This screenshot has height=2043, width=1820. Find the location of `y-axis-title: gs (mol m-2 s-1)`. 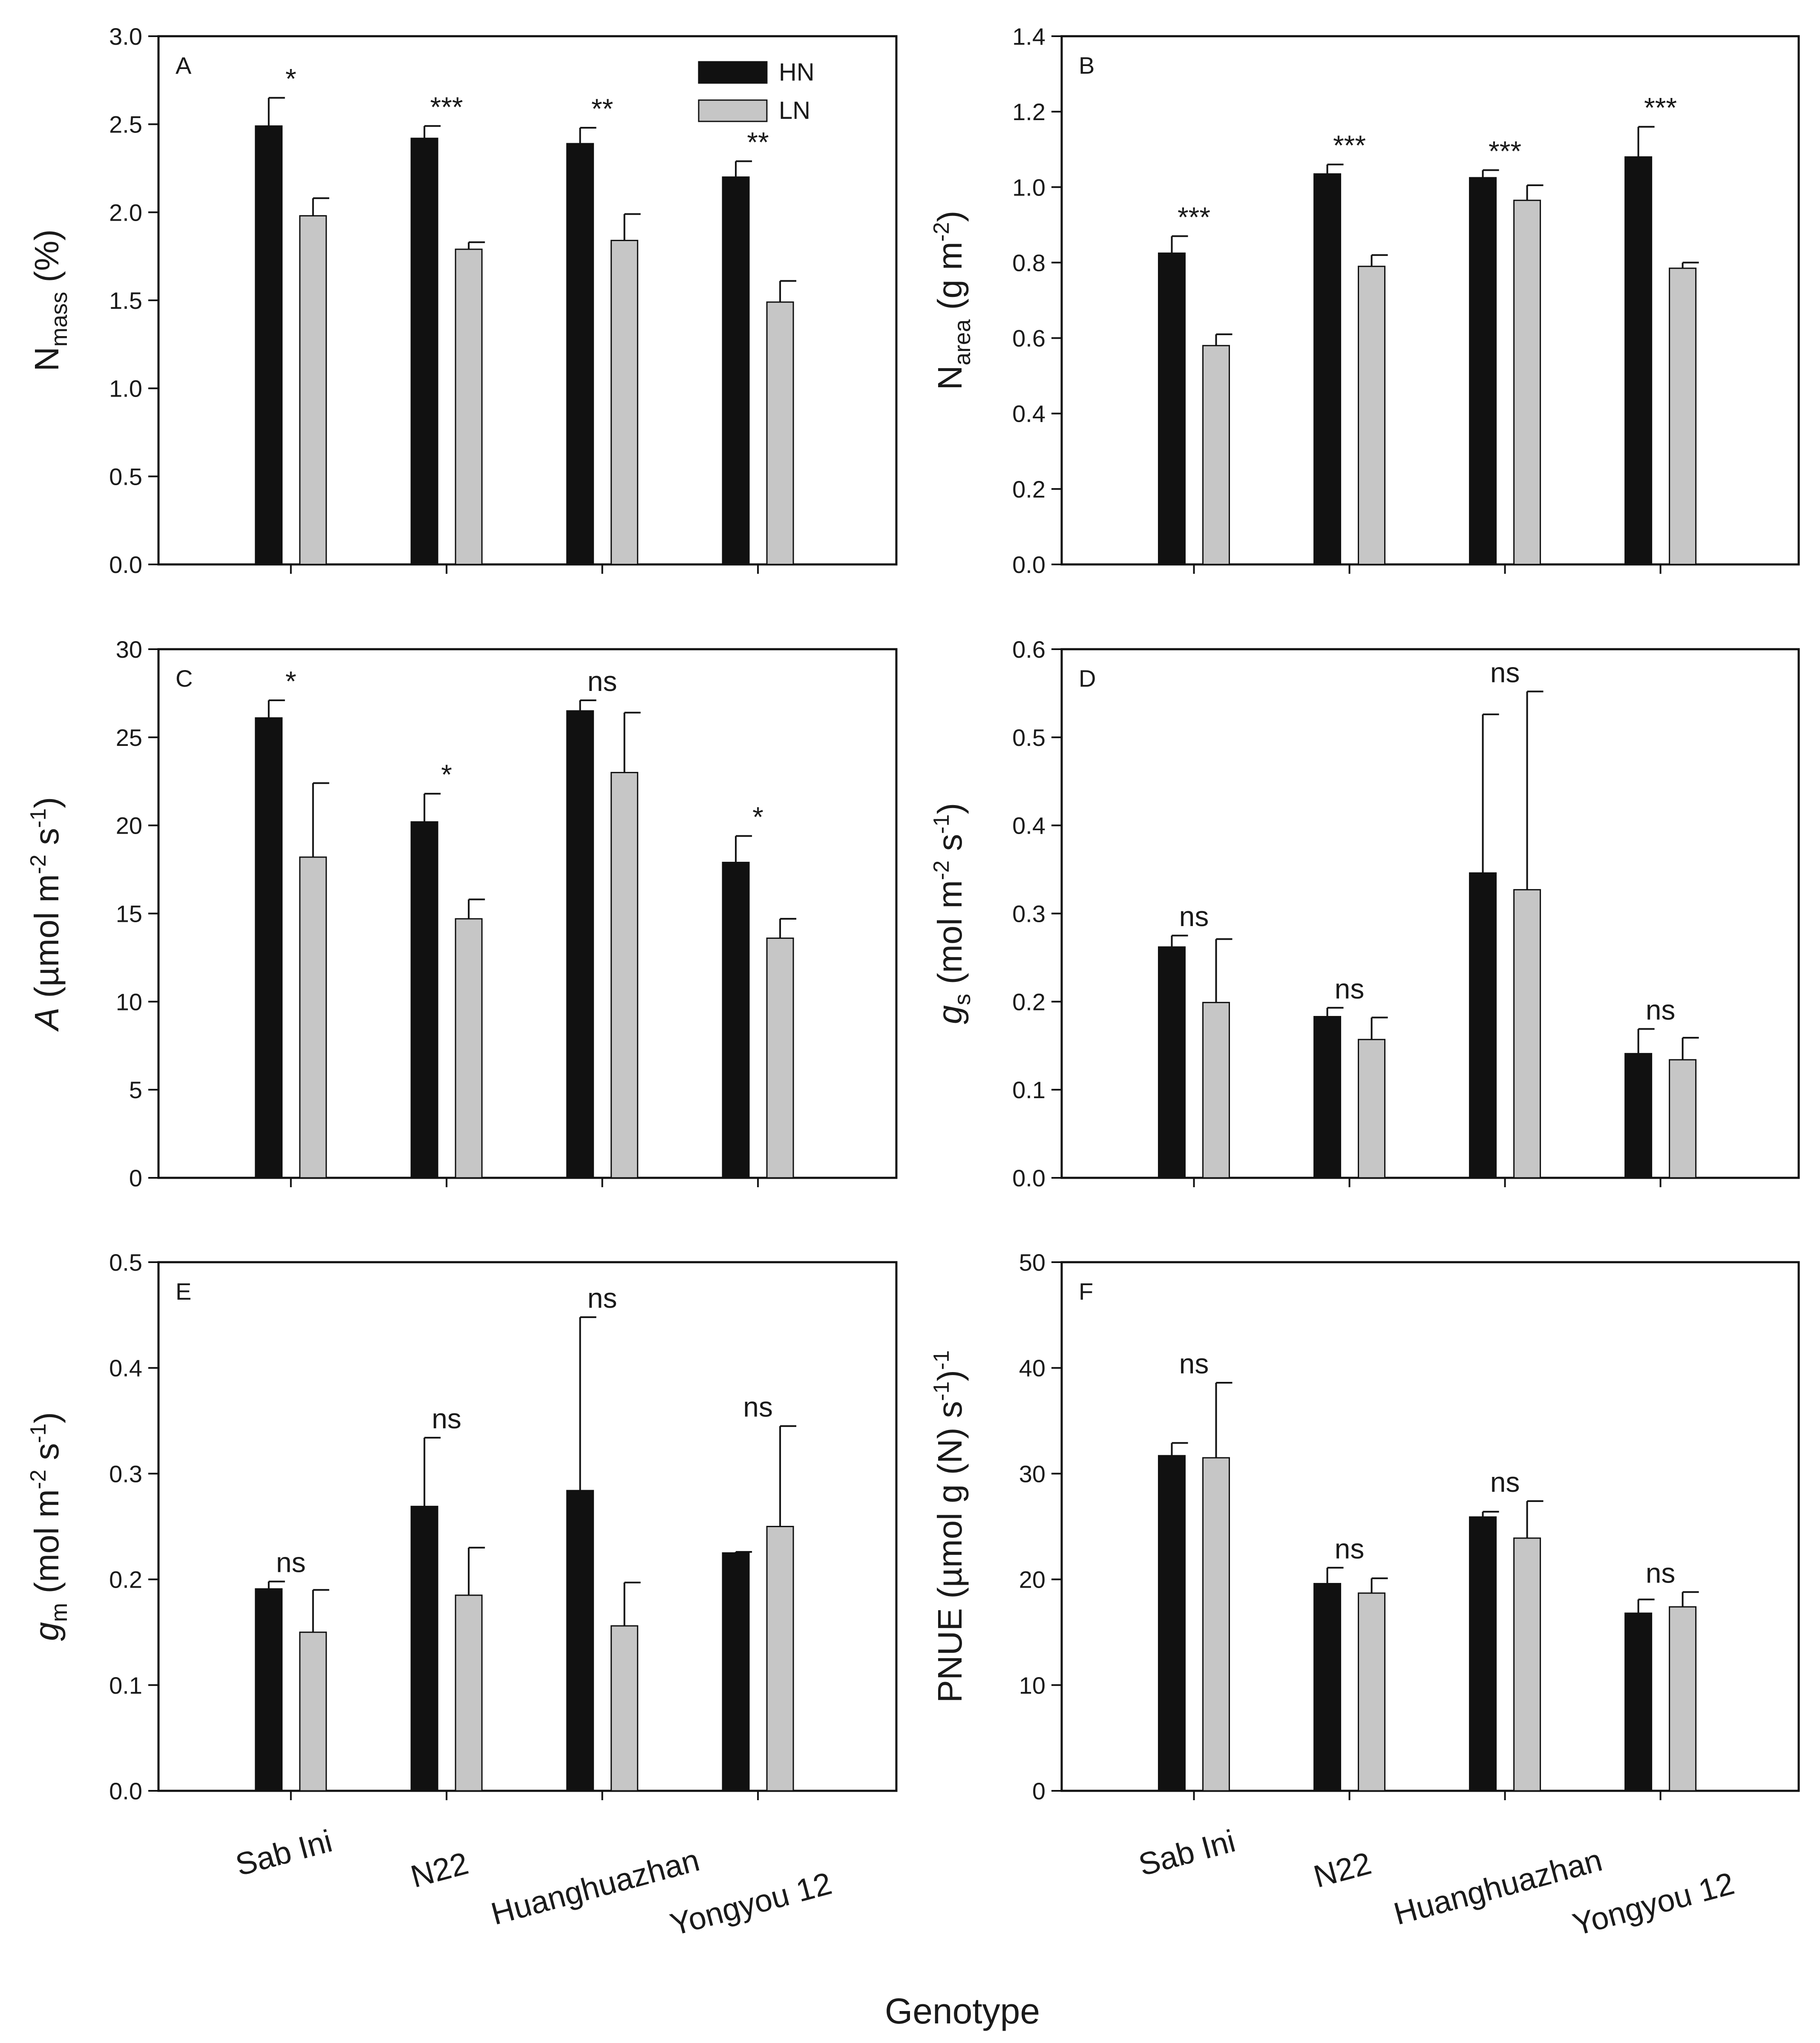

y-axis-title: gs (mol m-2 s-1) is located at coordinates (952, 914).